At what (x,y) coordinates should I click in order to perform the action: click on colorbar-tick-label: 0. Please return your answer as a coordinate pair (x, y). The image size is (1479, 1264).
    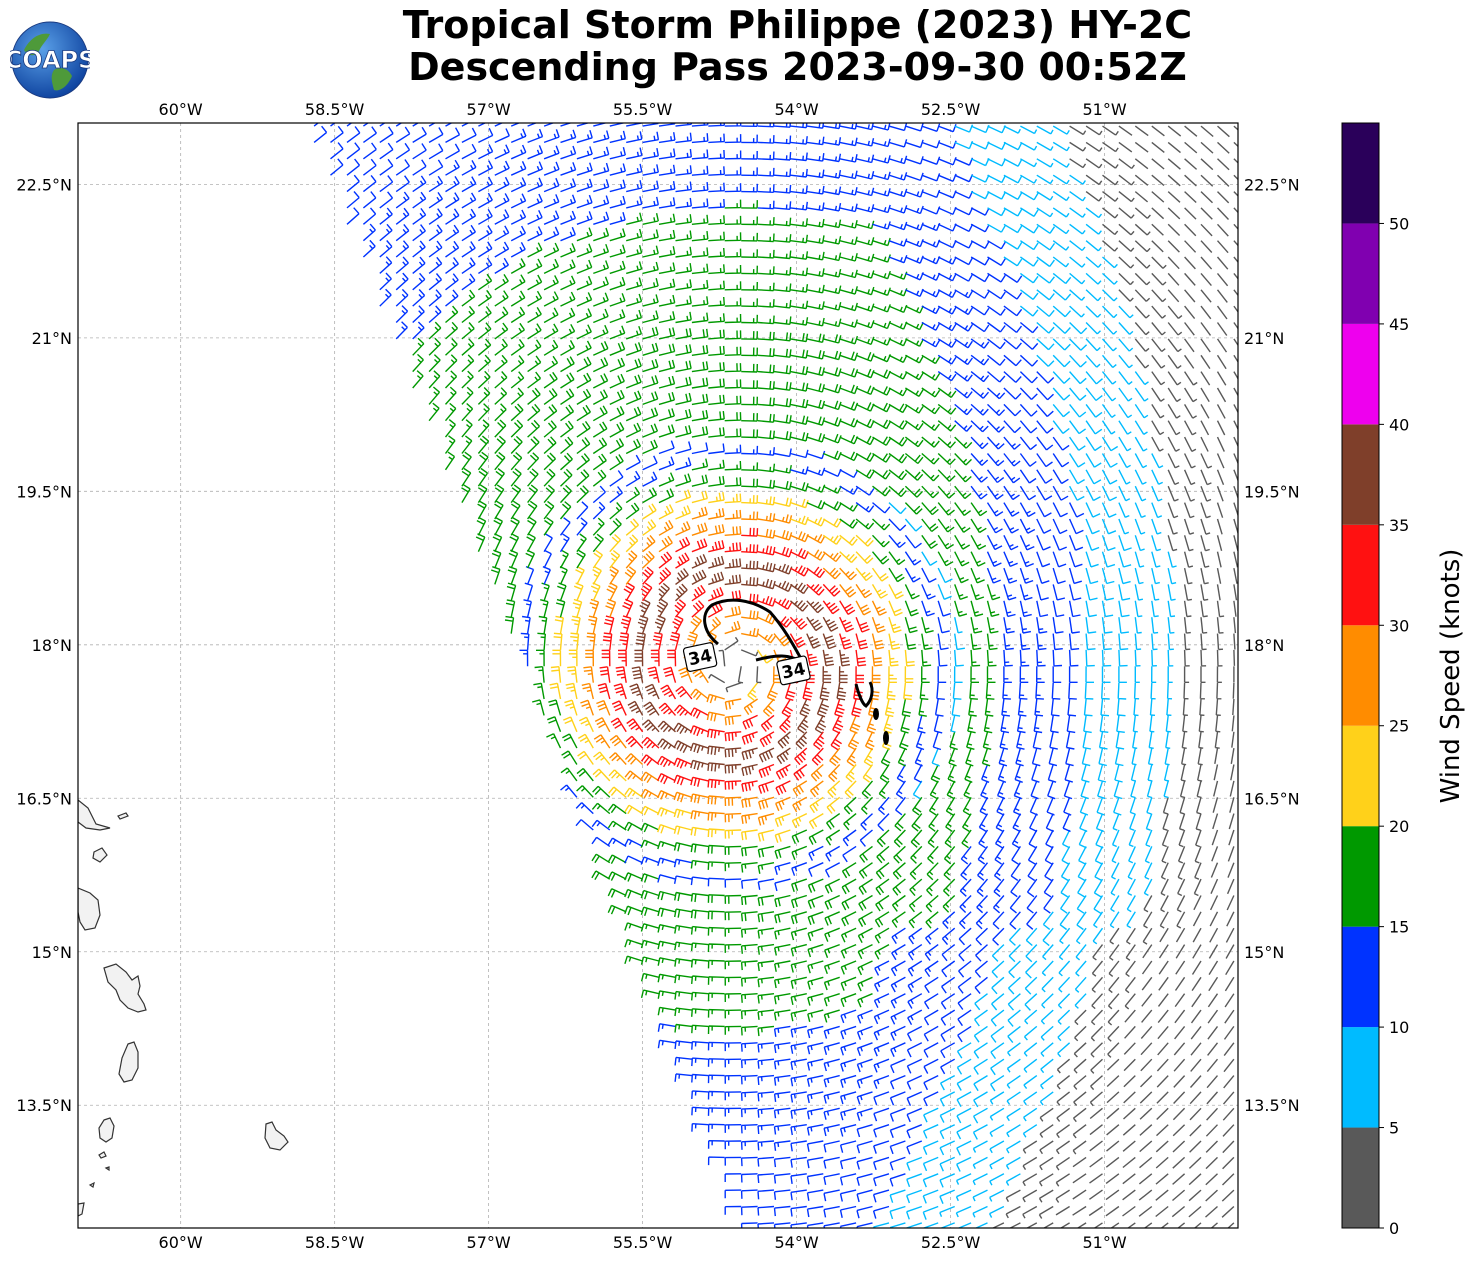
    Looking at the image, I should click on (1394, 1228).